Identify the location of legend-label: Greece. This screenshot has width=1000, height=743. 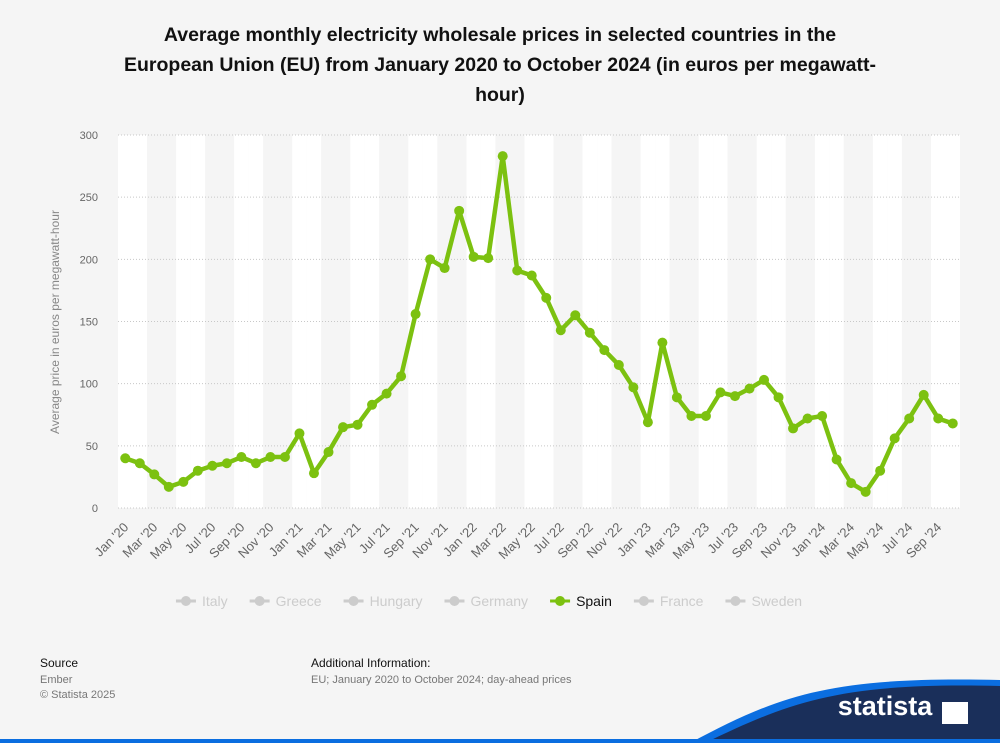
(299, 601).